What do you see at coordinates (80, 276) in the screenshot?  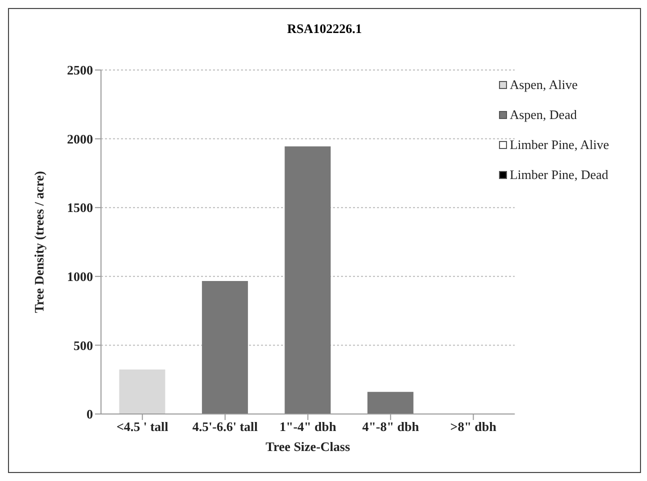 I see `y-tick-label: 1000` at bounding box center [80, 276].